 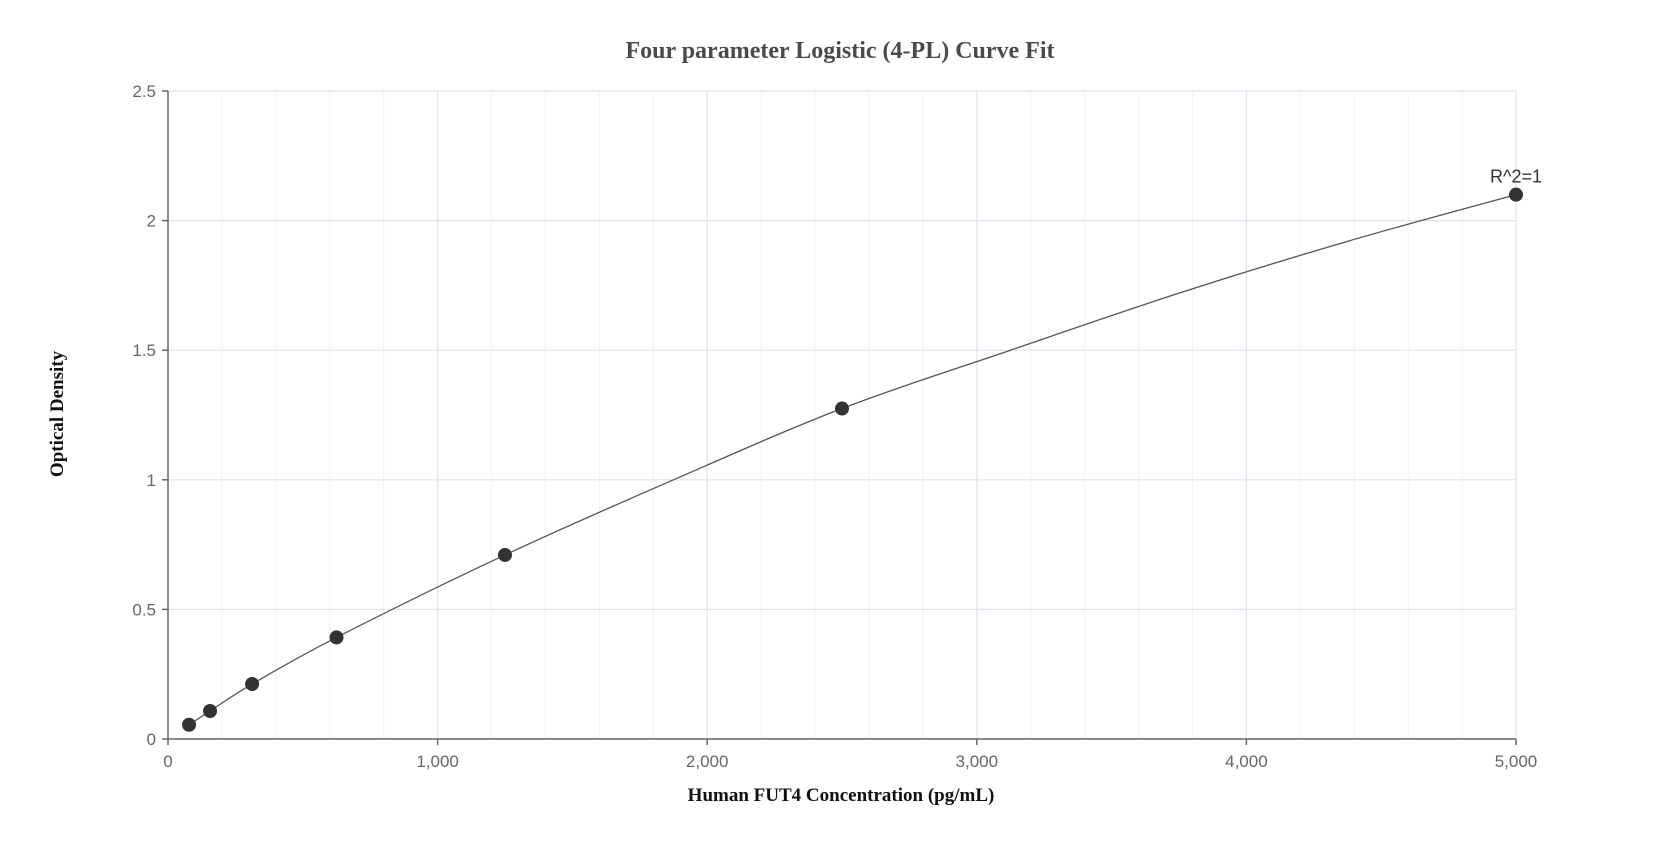 I want to click on y-tick-label: 1, so click(x=151, y=480).